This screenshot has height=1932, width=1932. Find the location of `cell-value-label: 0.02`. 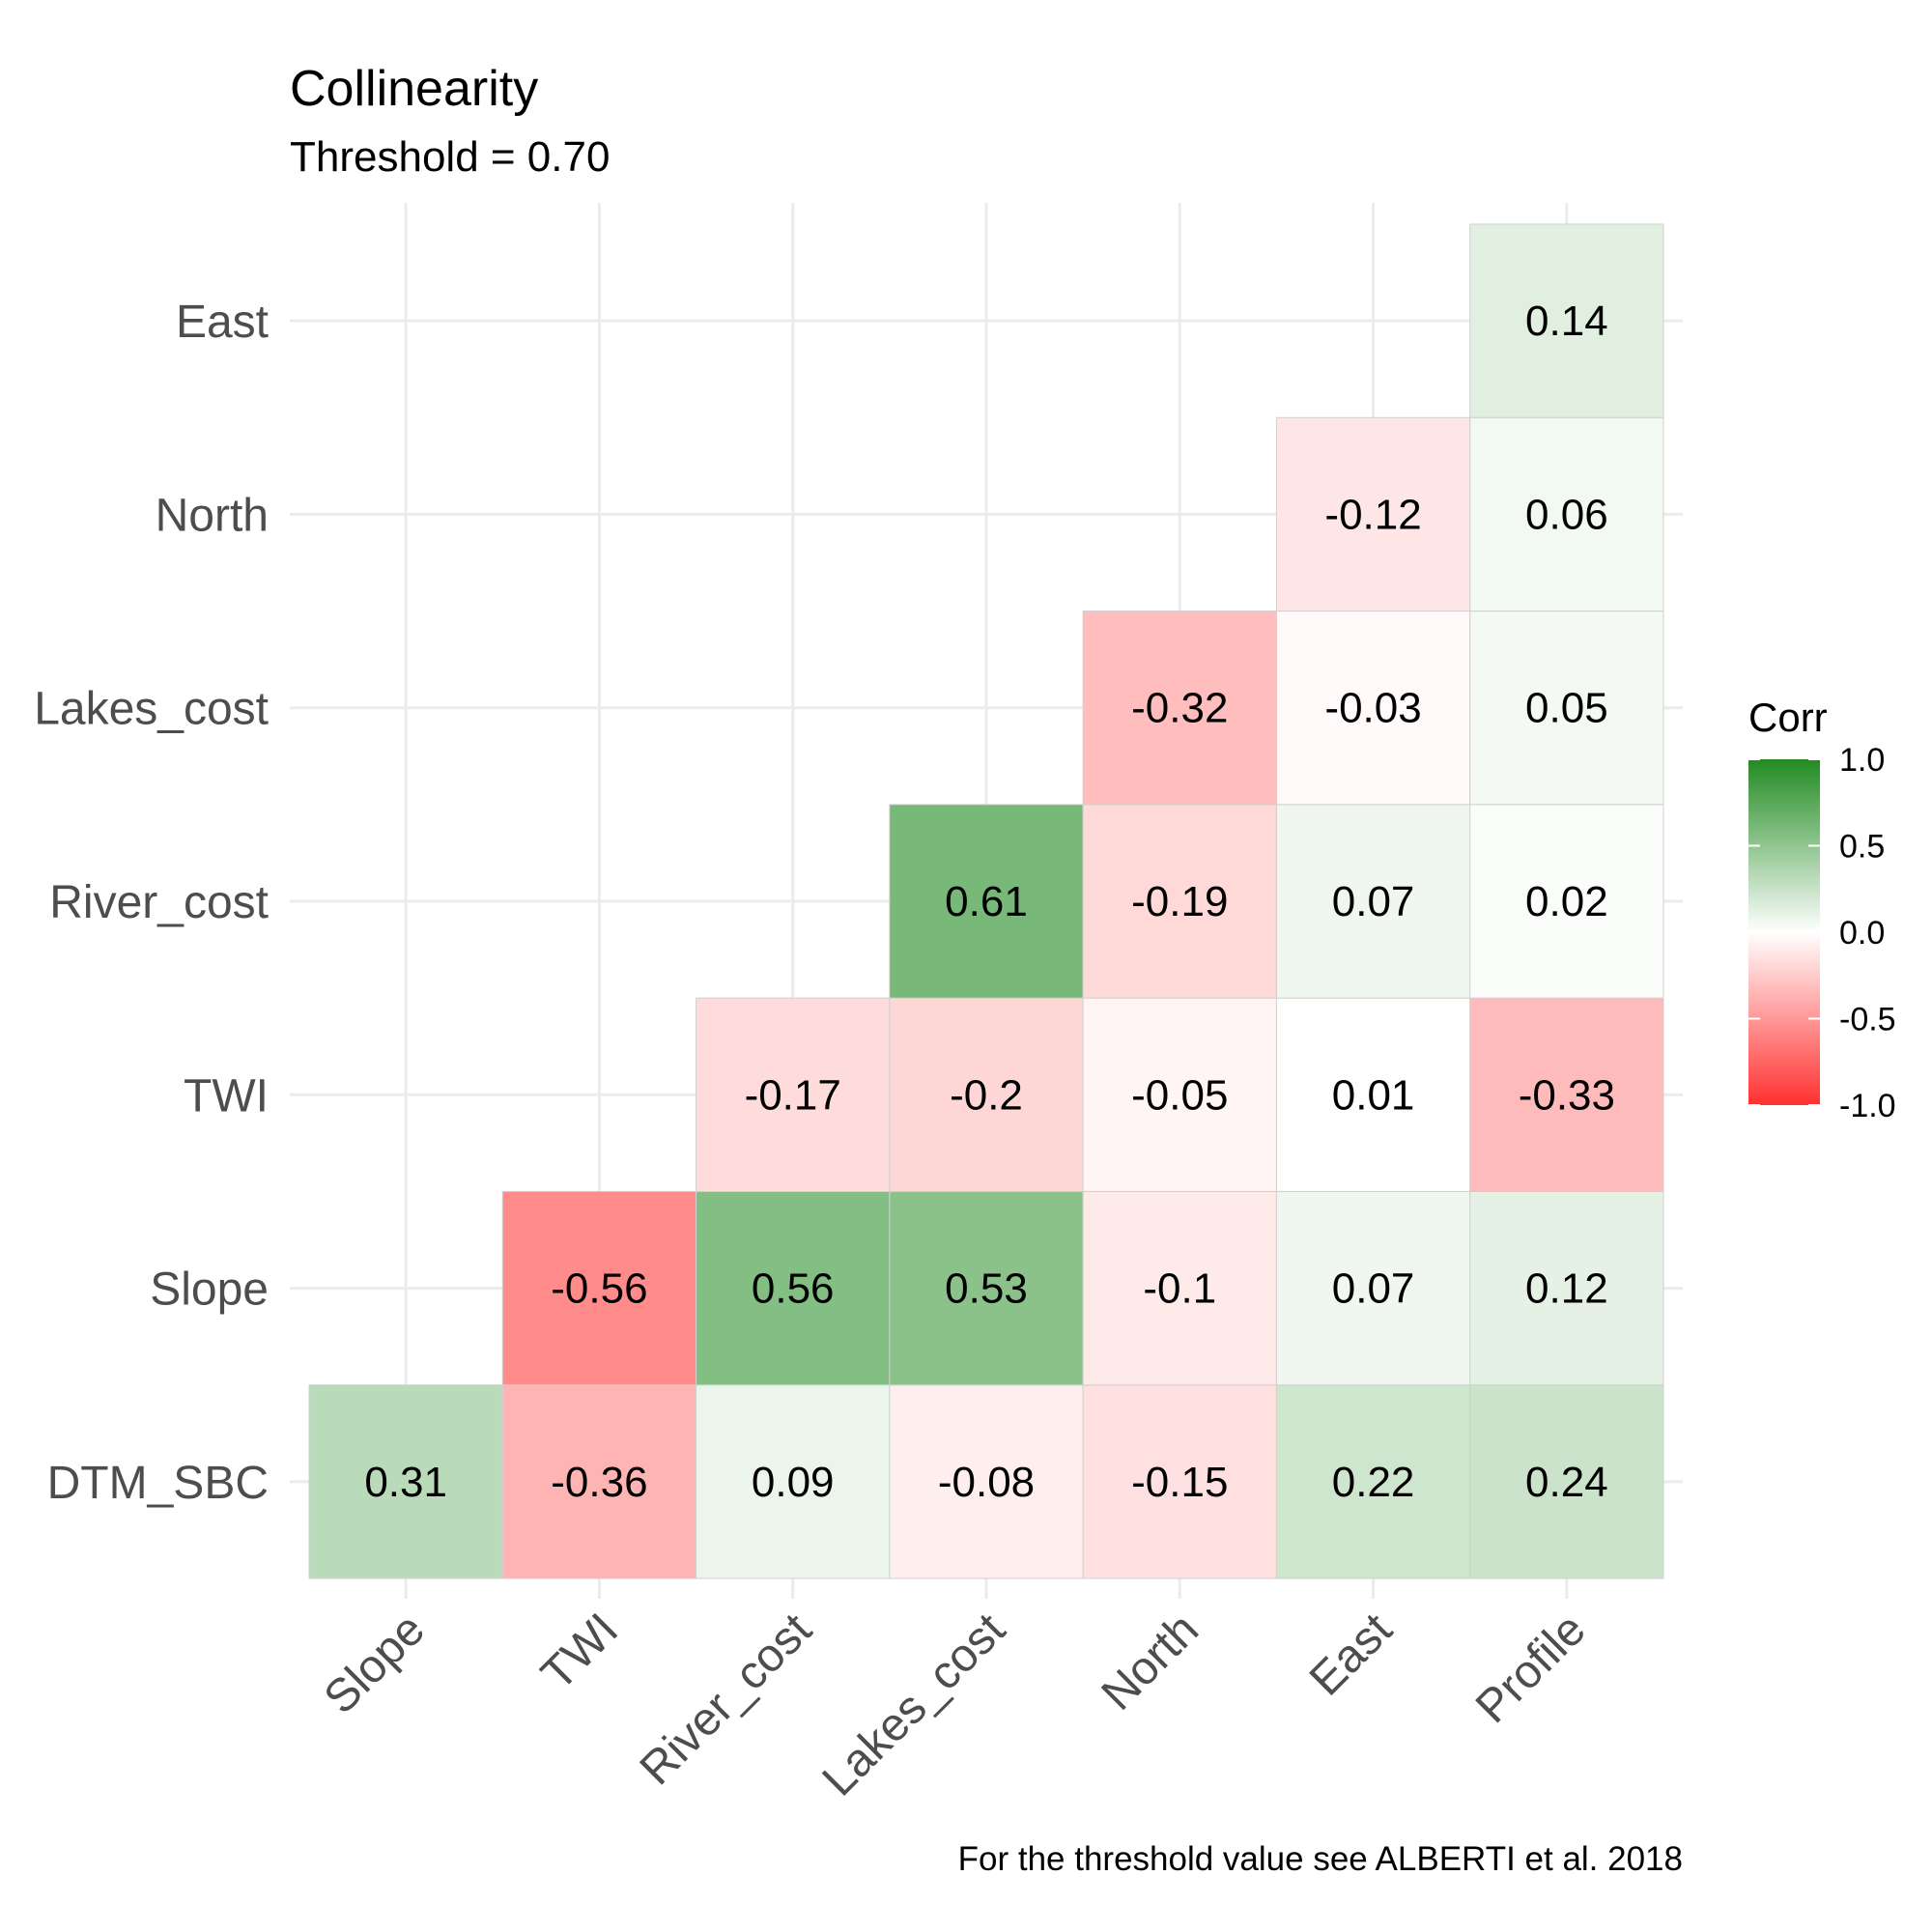

cell-value-label: 0.02 is located at coordinates (1566, 901).